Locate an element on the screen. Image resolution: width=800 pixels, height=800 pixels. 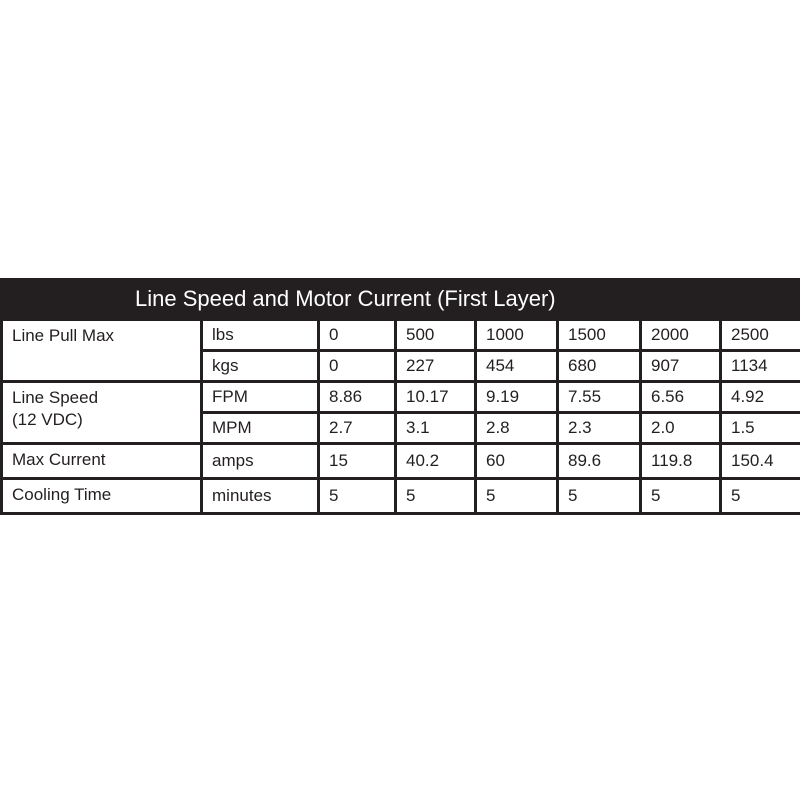
value-cell: 680 is located at coordinates (599, 366).